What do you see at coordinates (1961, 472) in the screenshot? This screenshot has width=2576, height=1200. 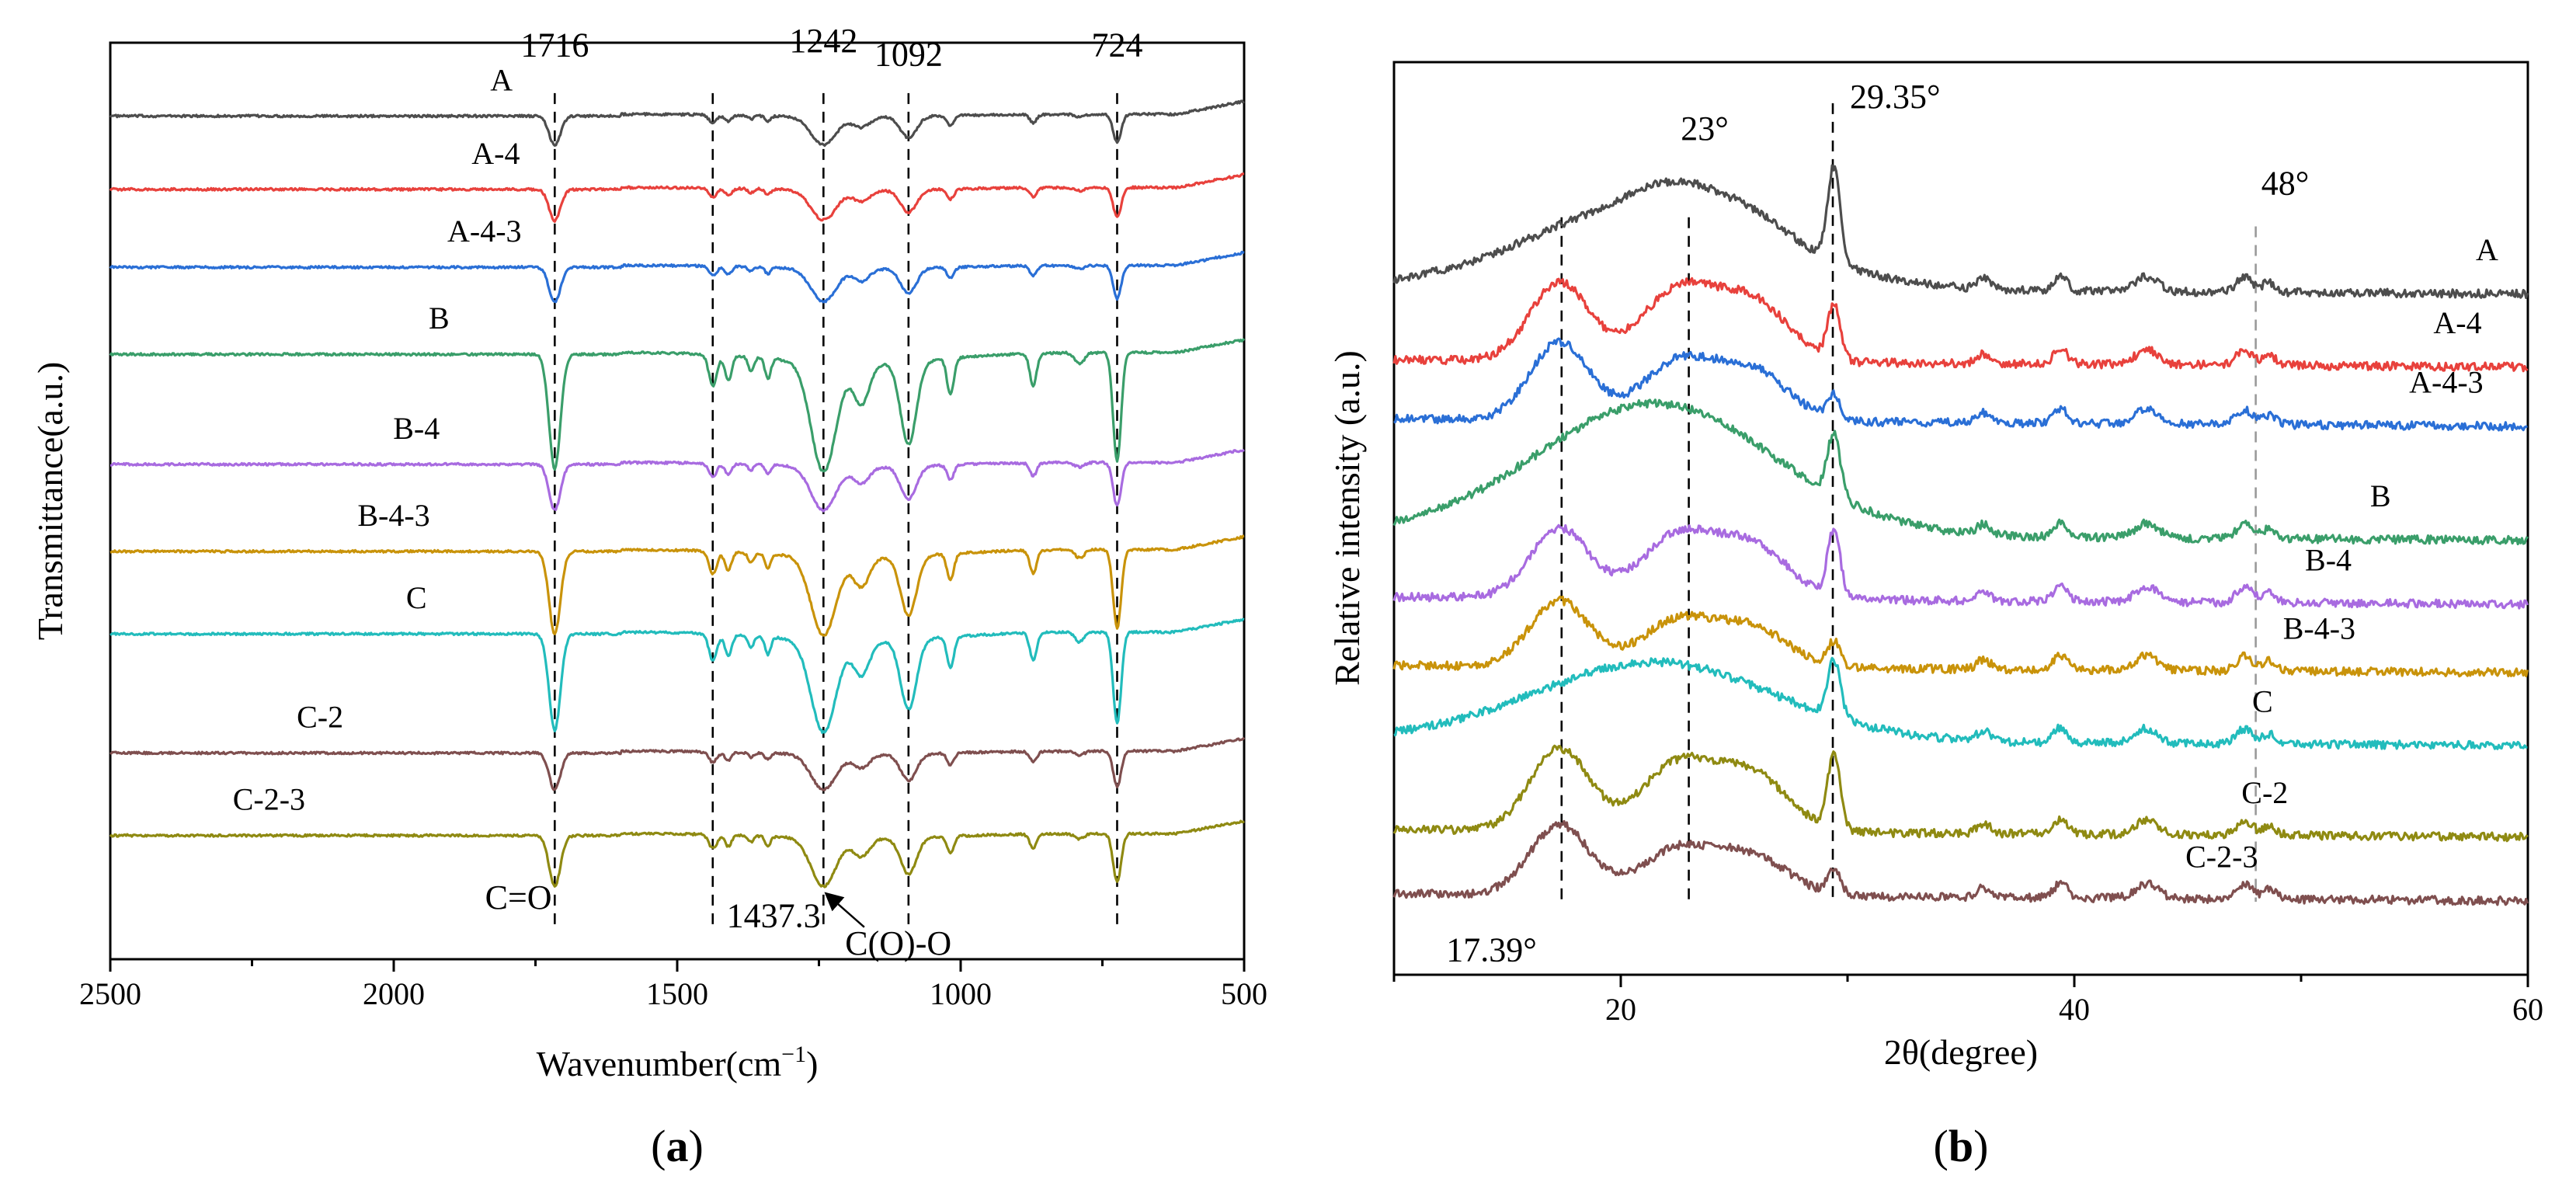 I see `xrd-series-b` at bounding box center [1961, 472].